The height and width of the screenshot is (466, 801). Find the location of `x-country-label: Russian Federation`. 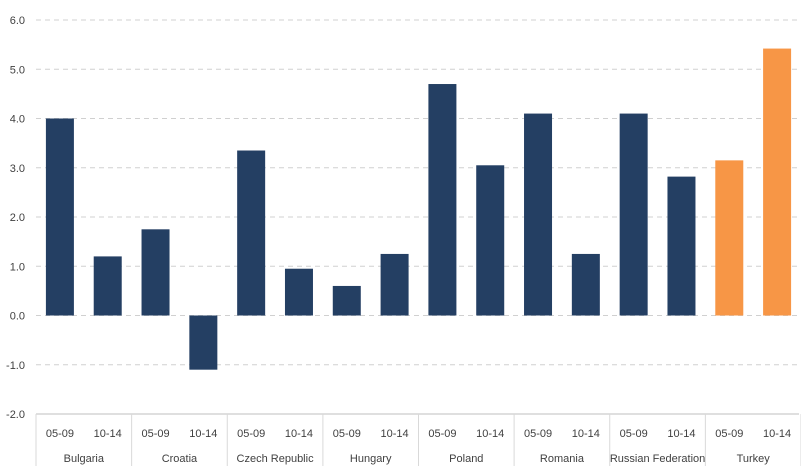

x-country-label: Russian Federation is located at coordinates (657, 459).